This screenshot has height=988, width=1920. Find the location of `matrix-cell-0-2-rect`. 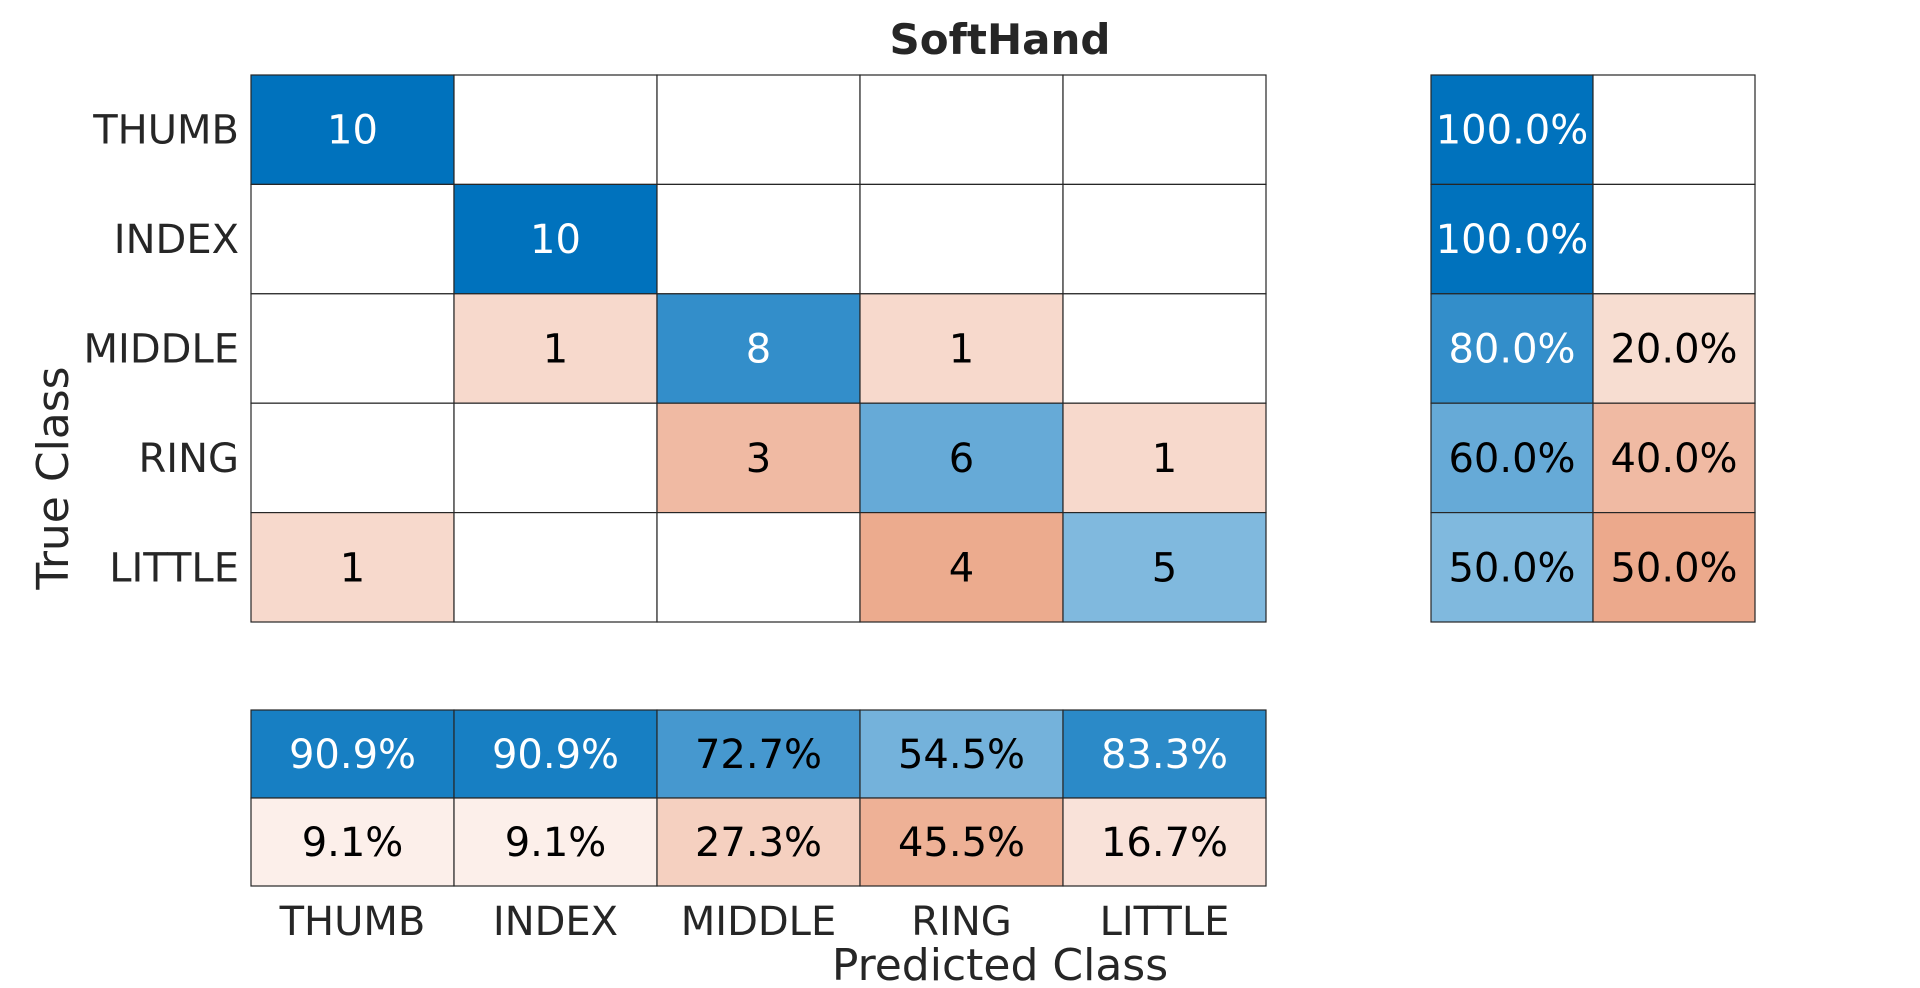

matrix-cell-0-2-rect is located at coordinates (758, 130).